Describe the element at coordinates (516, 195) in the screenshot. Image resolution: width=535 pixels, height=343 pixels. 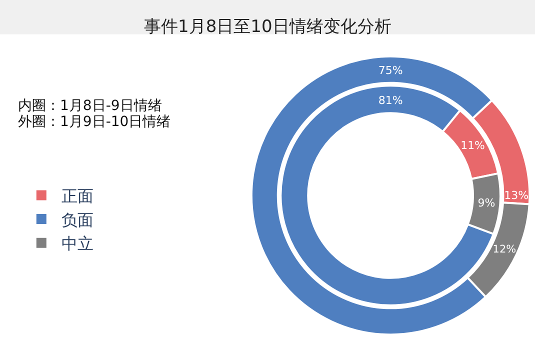
I see `data-label: 13%` at that location.